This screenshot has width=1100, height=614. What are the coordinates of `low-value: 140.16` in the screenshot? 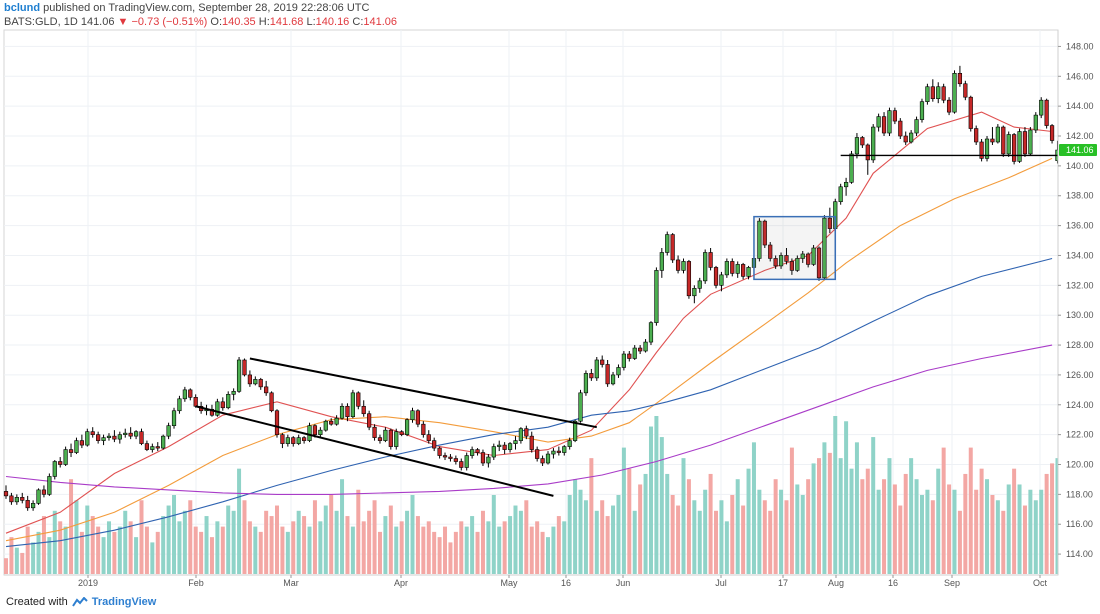 It's located at (332, 22).